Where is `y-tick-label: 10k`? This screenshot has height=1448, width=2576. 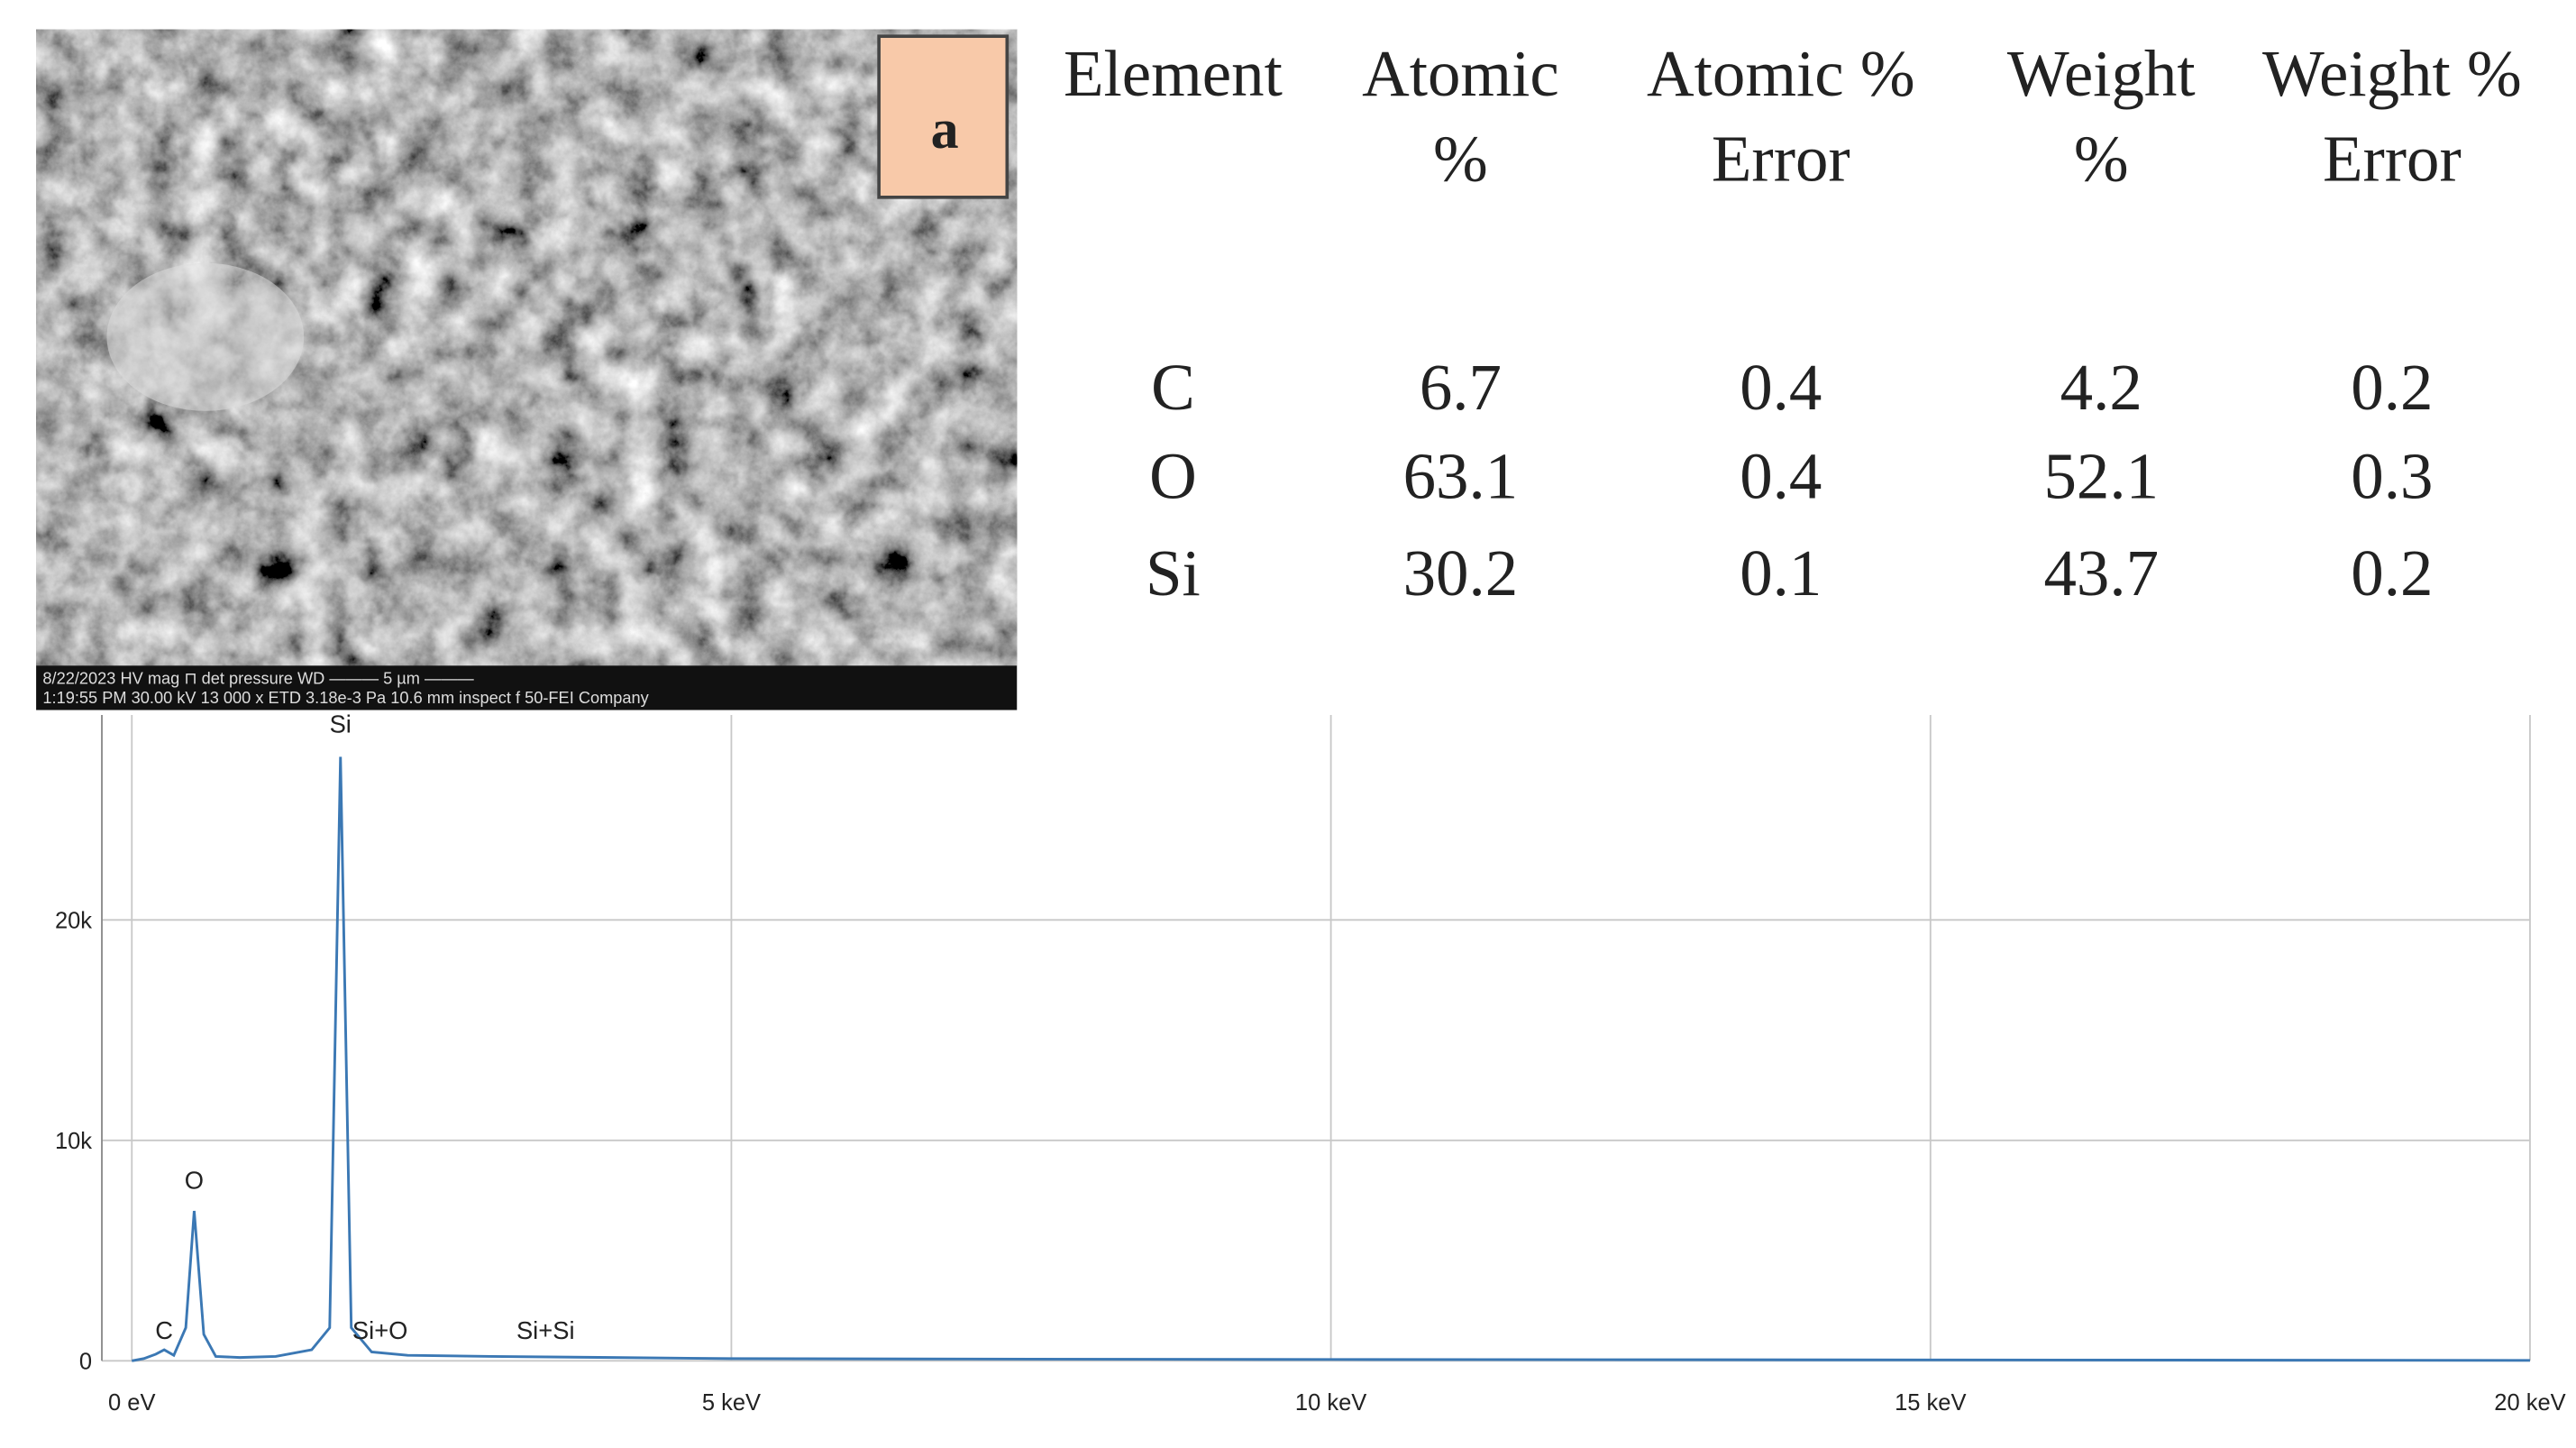
y-tick-label: 10k is located at coordinates (73, 1142).